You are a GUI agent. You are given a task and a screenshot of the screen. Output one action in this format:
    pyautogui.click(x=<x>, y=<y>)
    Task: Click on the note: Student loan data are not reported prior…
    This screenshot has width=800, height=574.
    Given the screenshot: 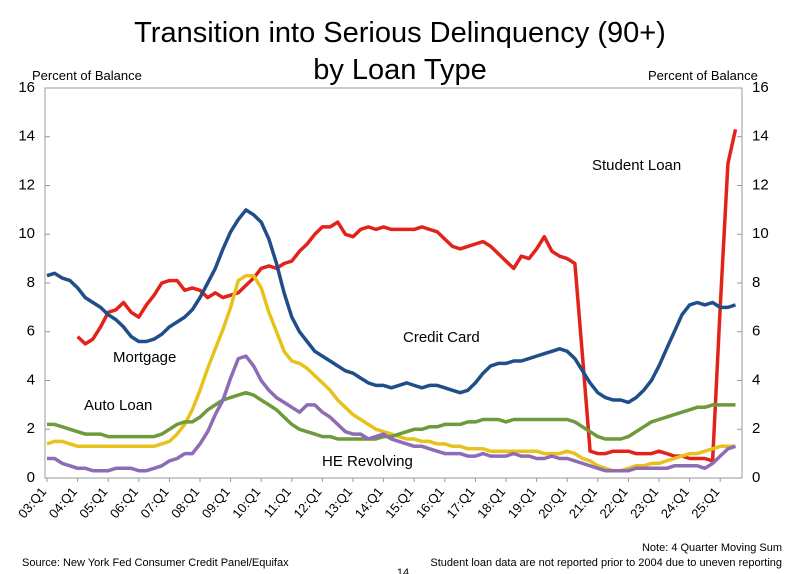 What is the action you would take?
    pyautogui.click(x=606, y=563)
    